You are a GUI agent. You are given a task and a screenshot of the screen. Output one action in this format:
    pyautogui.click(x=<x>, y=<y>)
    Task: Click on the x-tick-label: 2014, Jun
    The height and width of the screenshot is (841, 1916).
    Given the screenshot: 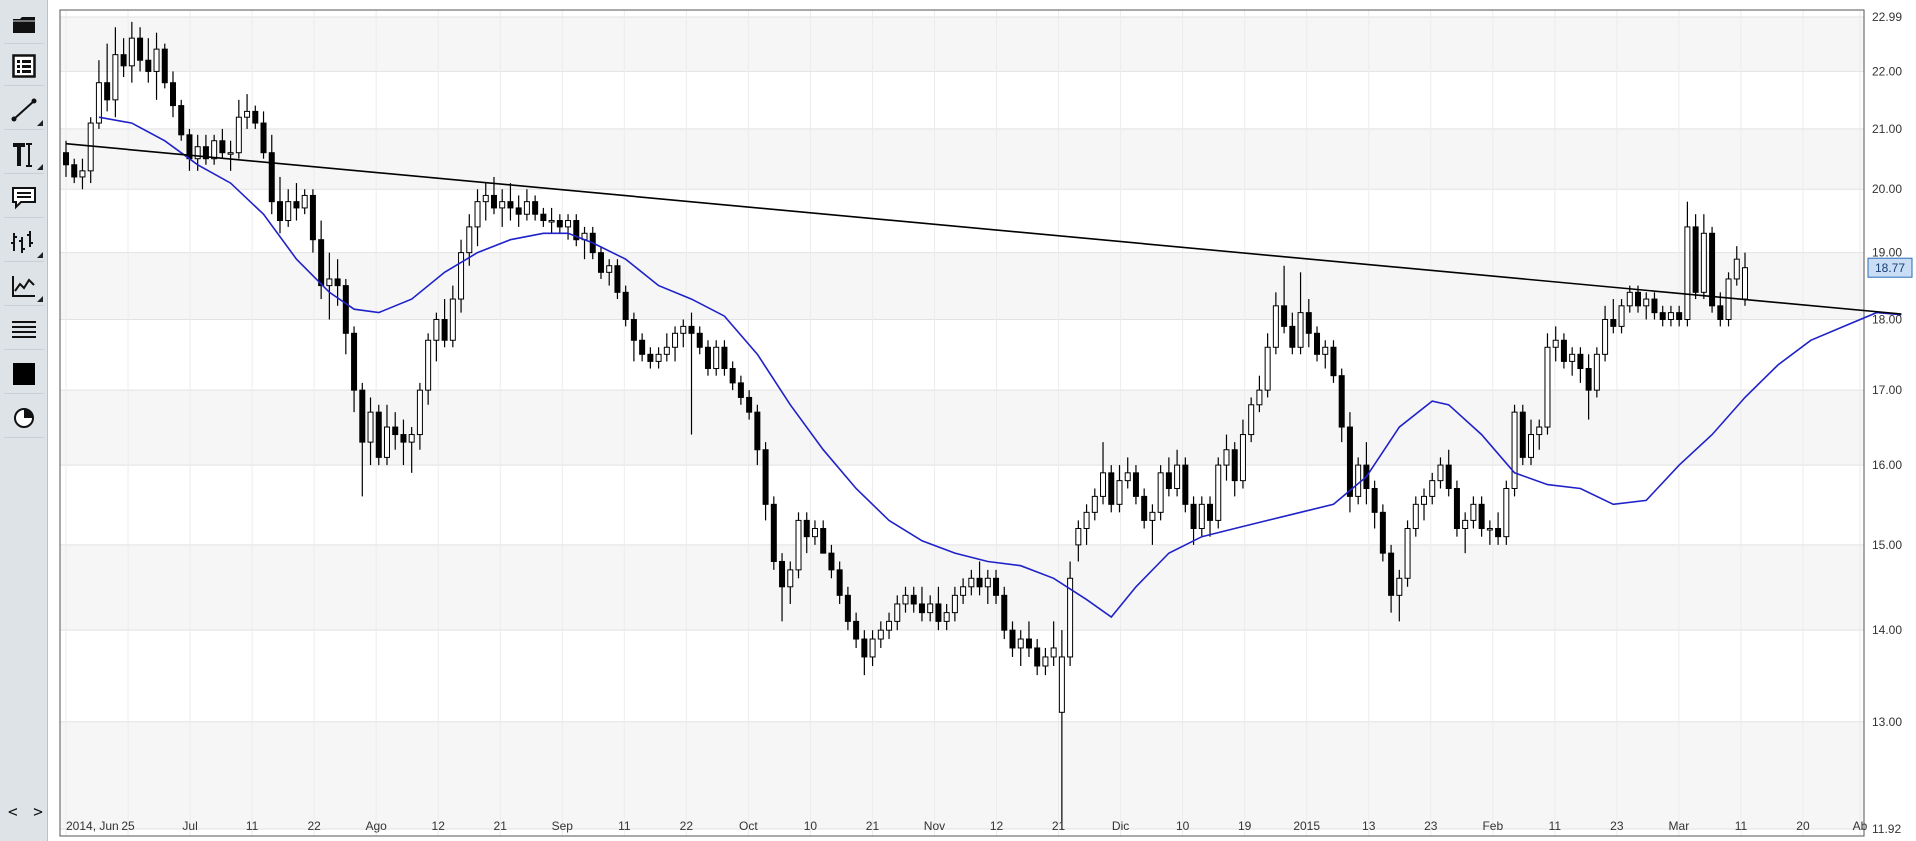 What is the action you would take?
    pyautogui.click(x=92, y=826)
    